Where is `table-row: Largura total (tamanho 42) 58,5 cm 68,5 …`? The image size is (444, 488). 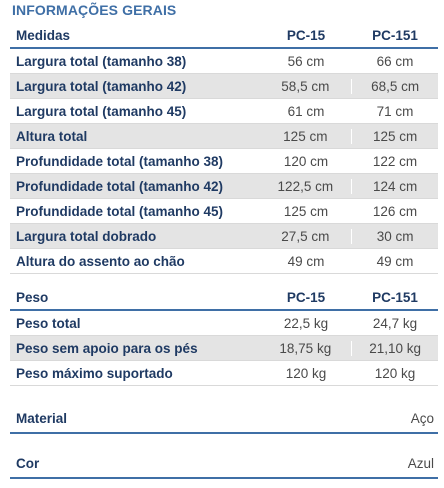
table-row: Largura total (tamanho 42) 58,5 cm 68,5 … is located at coordinates (224, 86).